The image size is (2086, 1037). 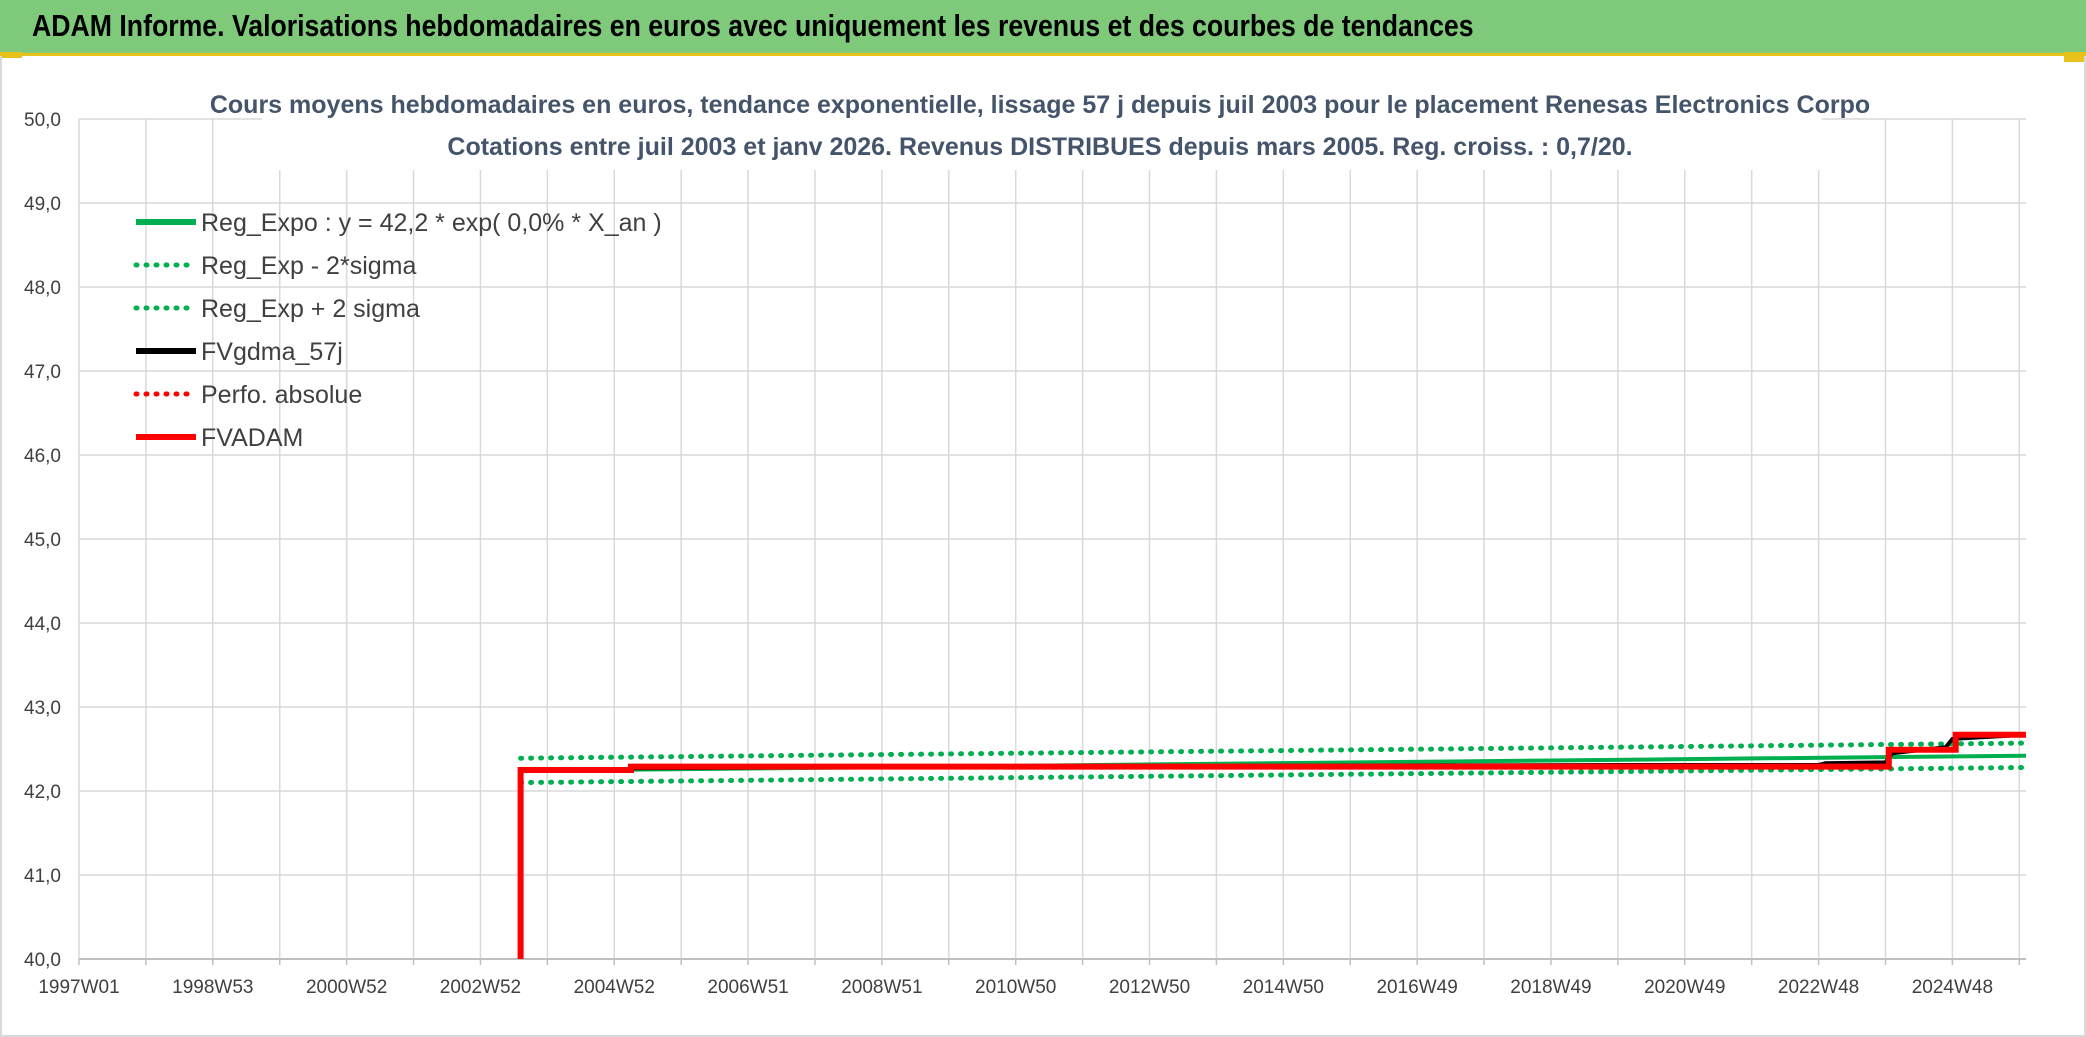 What do you see at coordinates (1283, 987) in the screenshot?
I see `x-tick-label: 2014W50` at bounding box center [1283, 987].